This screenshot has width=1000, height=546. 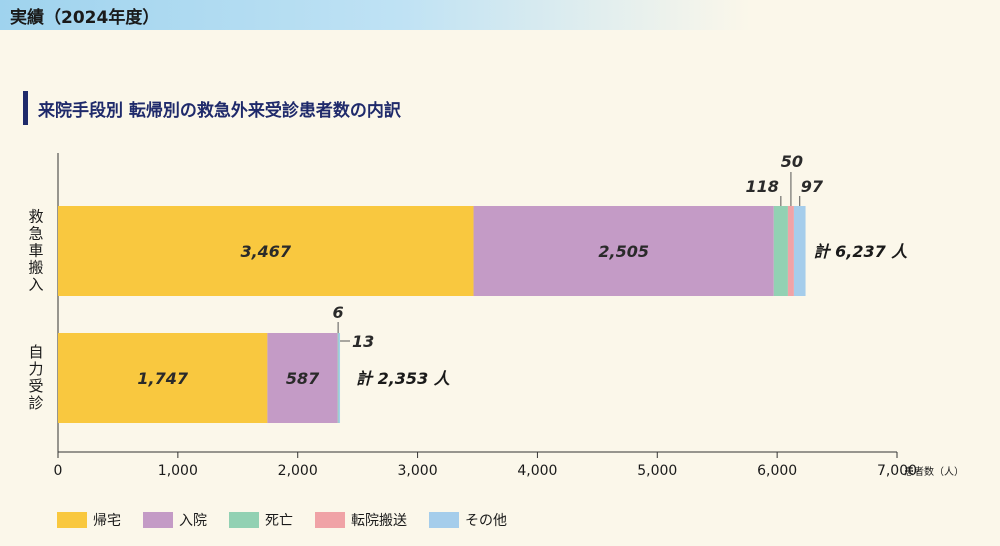 What do you see at coordinates (298, 471) in the screenshot?
I see `x-tick-label: 2,000` at bounding box center [298, 471].